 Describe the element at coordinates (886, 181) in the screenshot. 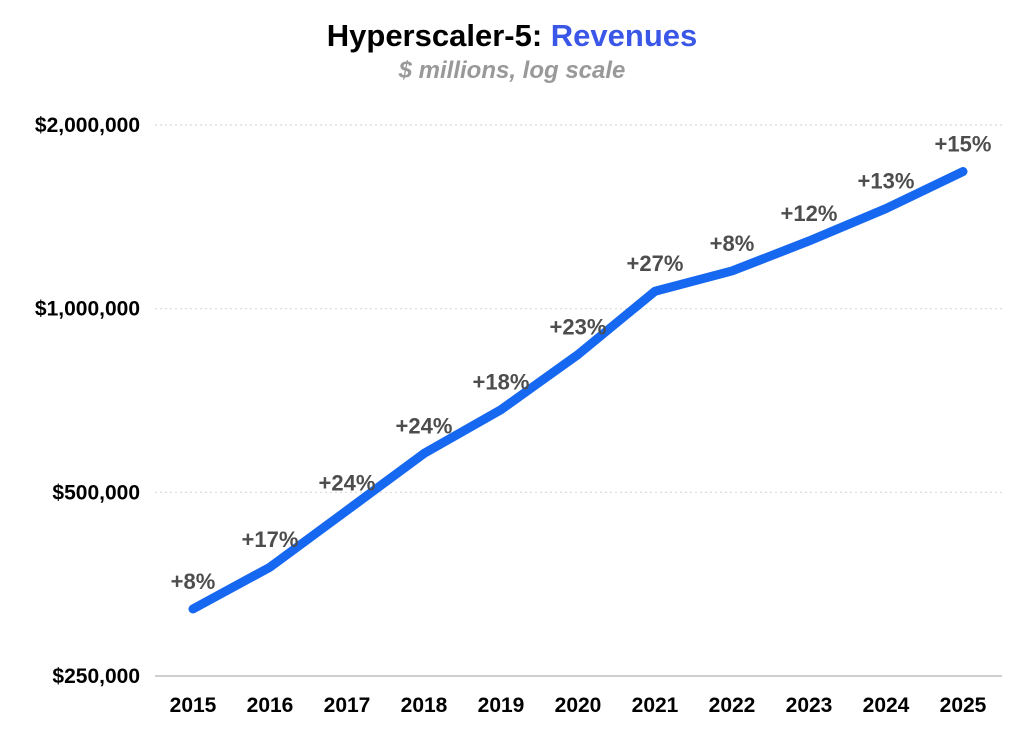

I see `growth-label: +13%` at that location.